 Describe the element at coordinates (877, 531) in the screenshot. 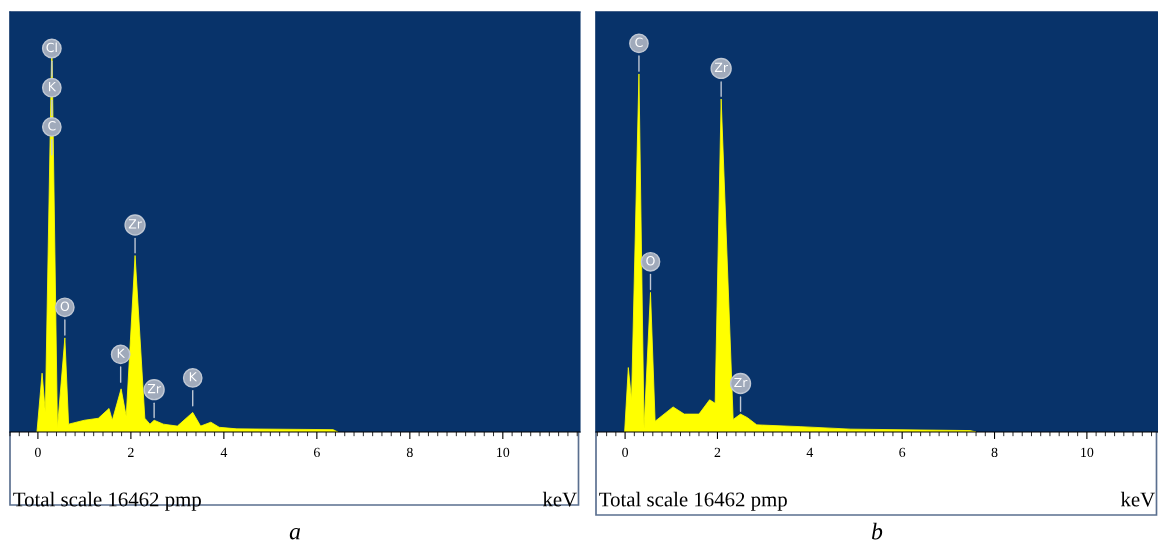

I see `text: b` at that location.